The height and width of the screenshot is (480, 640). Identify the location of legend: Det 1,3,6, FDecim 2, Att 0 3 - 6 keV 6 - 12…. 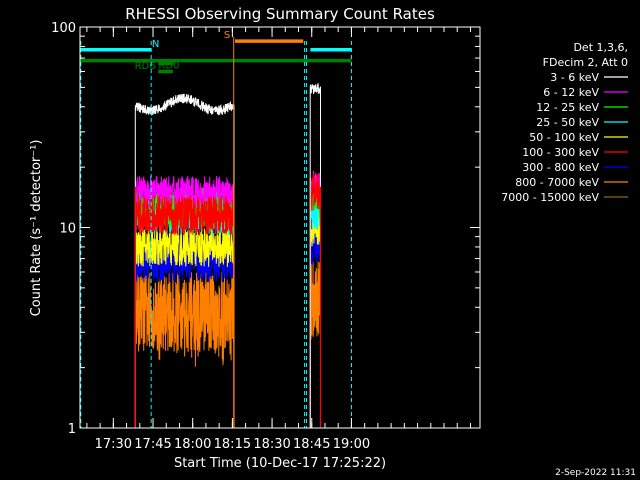
(564, 122).